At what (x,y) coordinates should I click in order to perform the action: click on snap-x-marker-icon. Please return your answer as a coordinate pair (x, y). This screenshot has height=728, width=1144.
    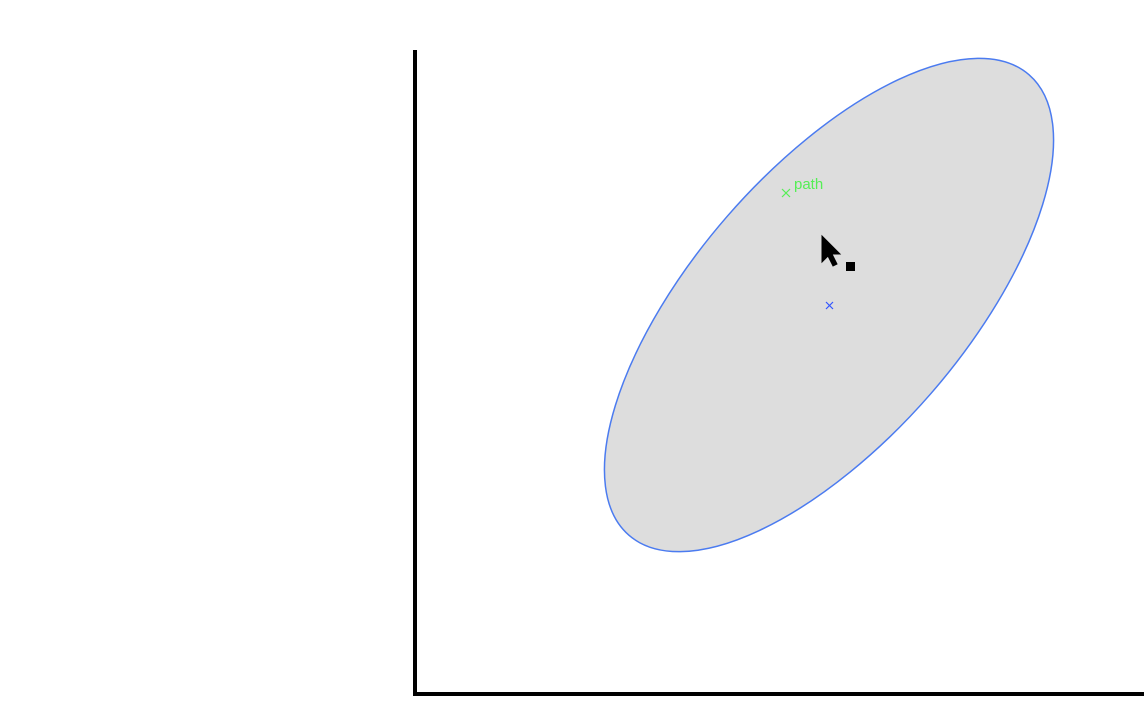
    Looking at the image, I should click on (786, 193).